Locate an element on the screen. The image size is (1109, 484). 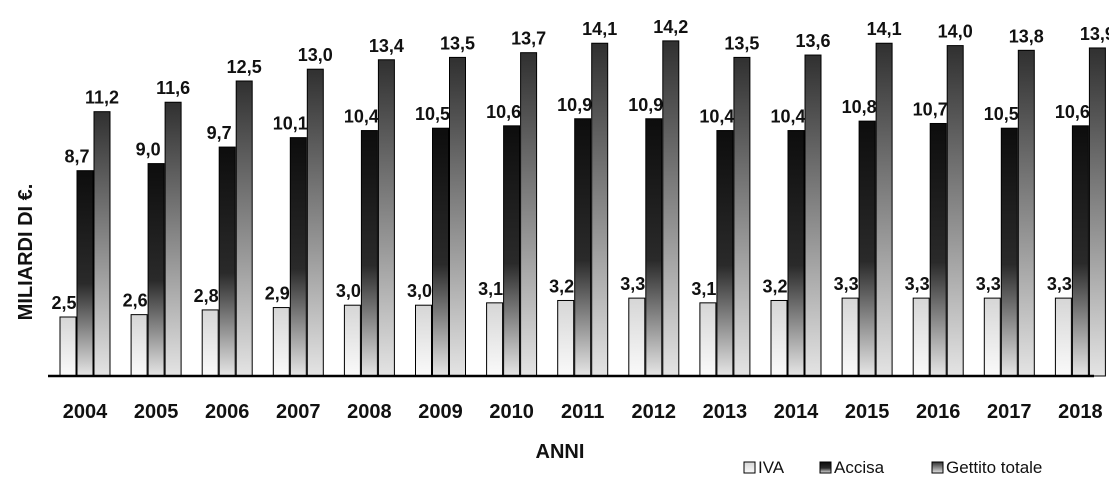
value-label-iva-2016: 3,3 is located at coordinates (917, 284).